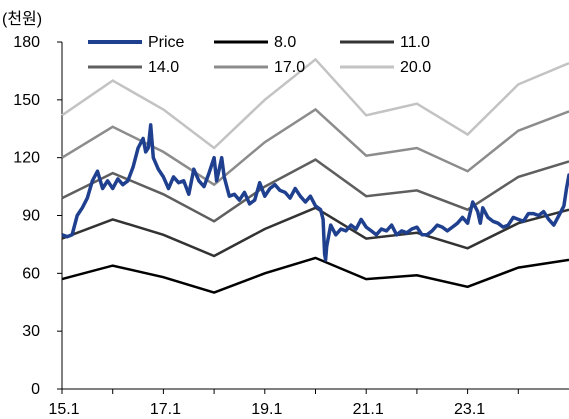 The image size is (569, 419). I want to click on legend-label: Price, so click(166, 42).